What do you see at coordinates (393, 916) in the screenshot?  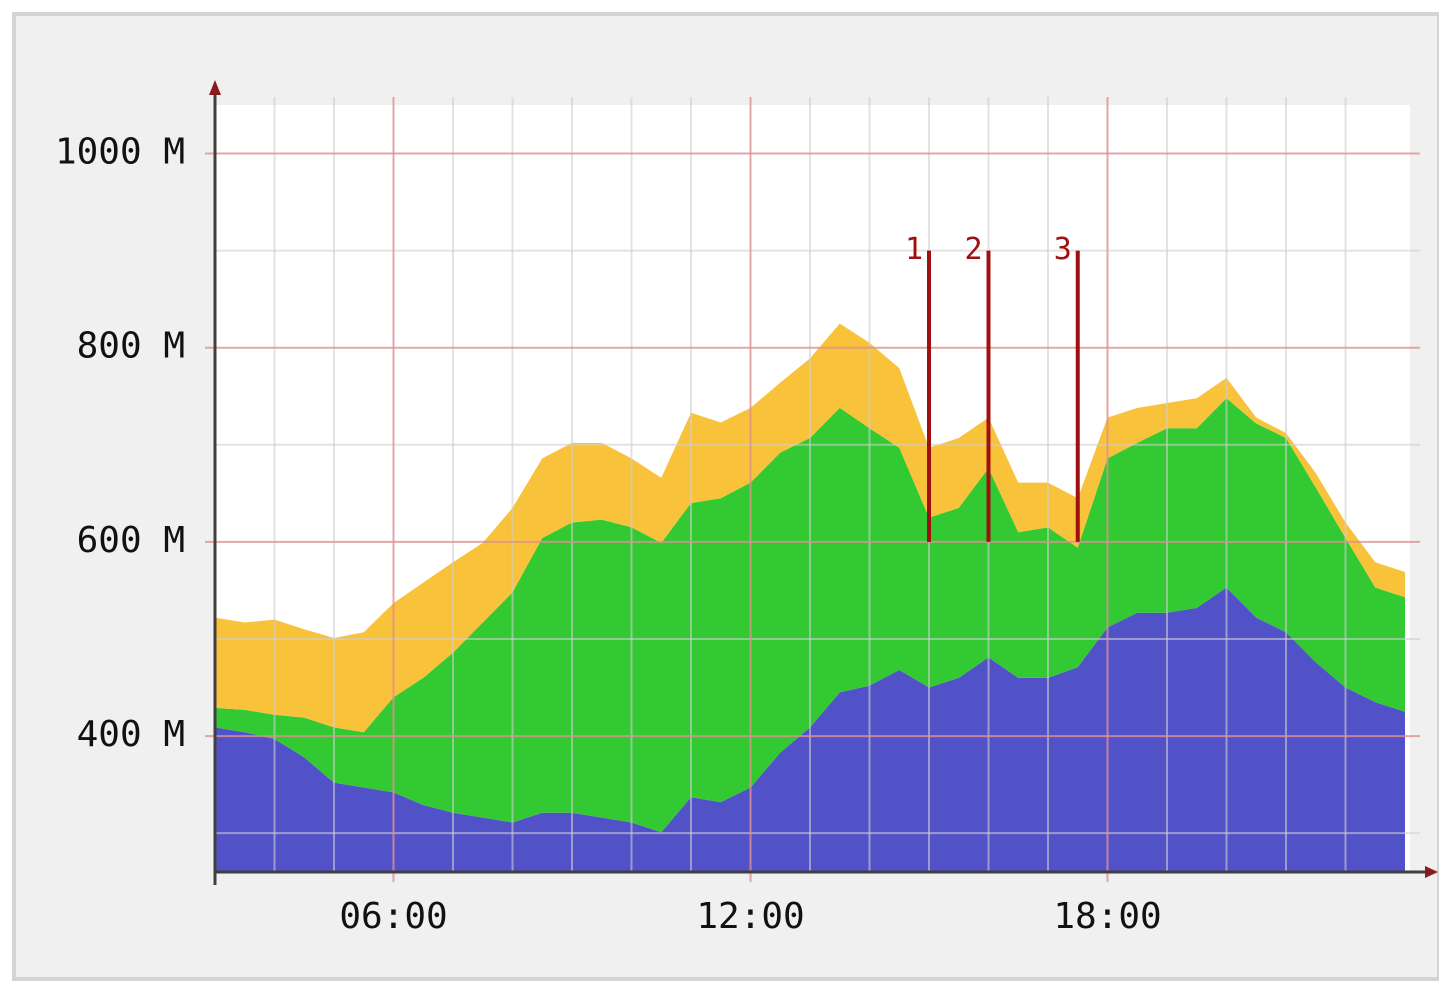 I see `x-tick-label: 06:00` at bounding box center [393, 916].